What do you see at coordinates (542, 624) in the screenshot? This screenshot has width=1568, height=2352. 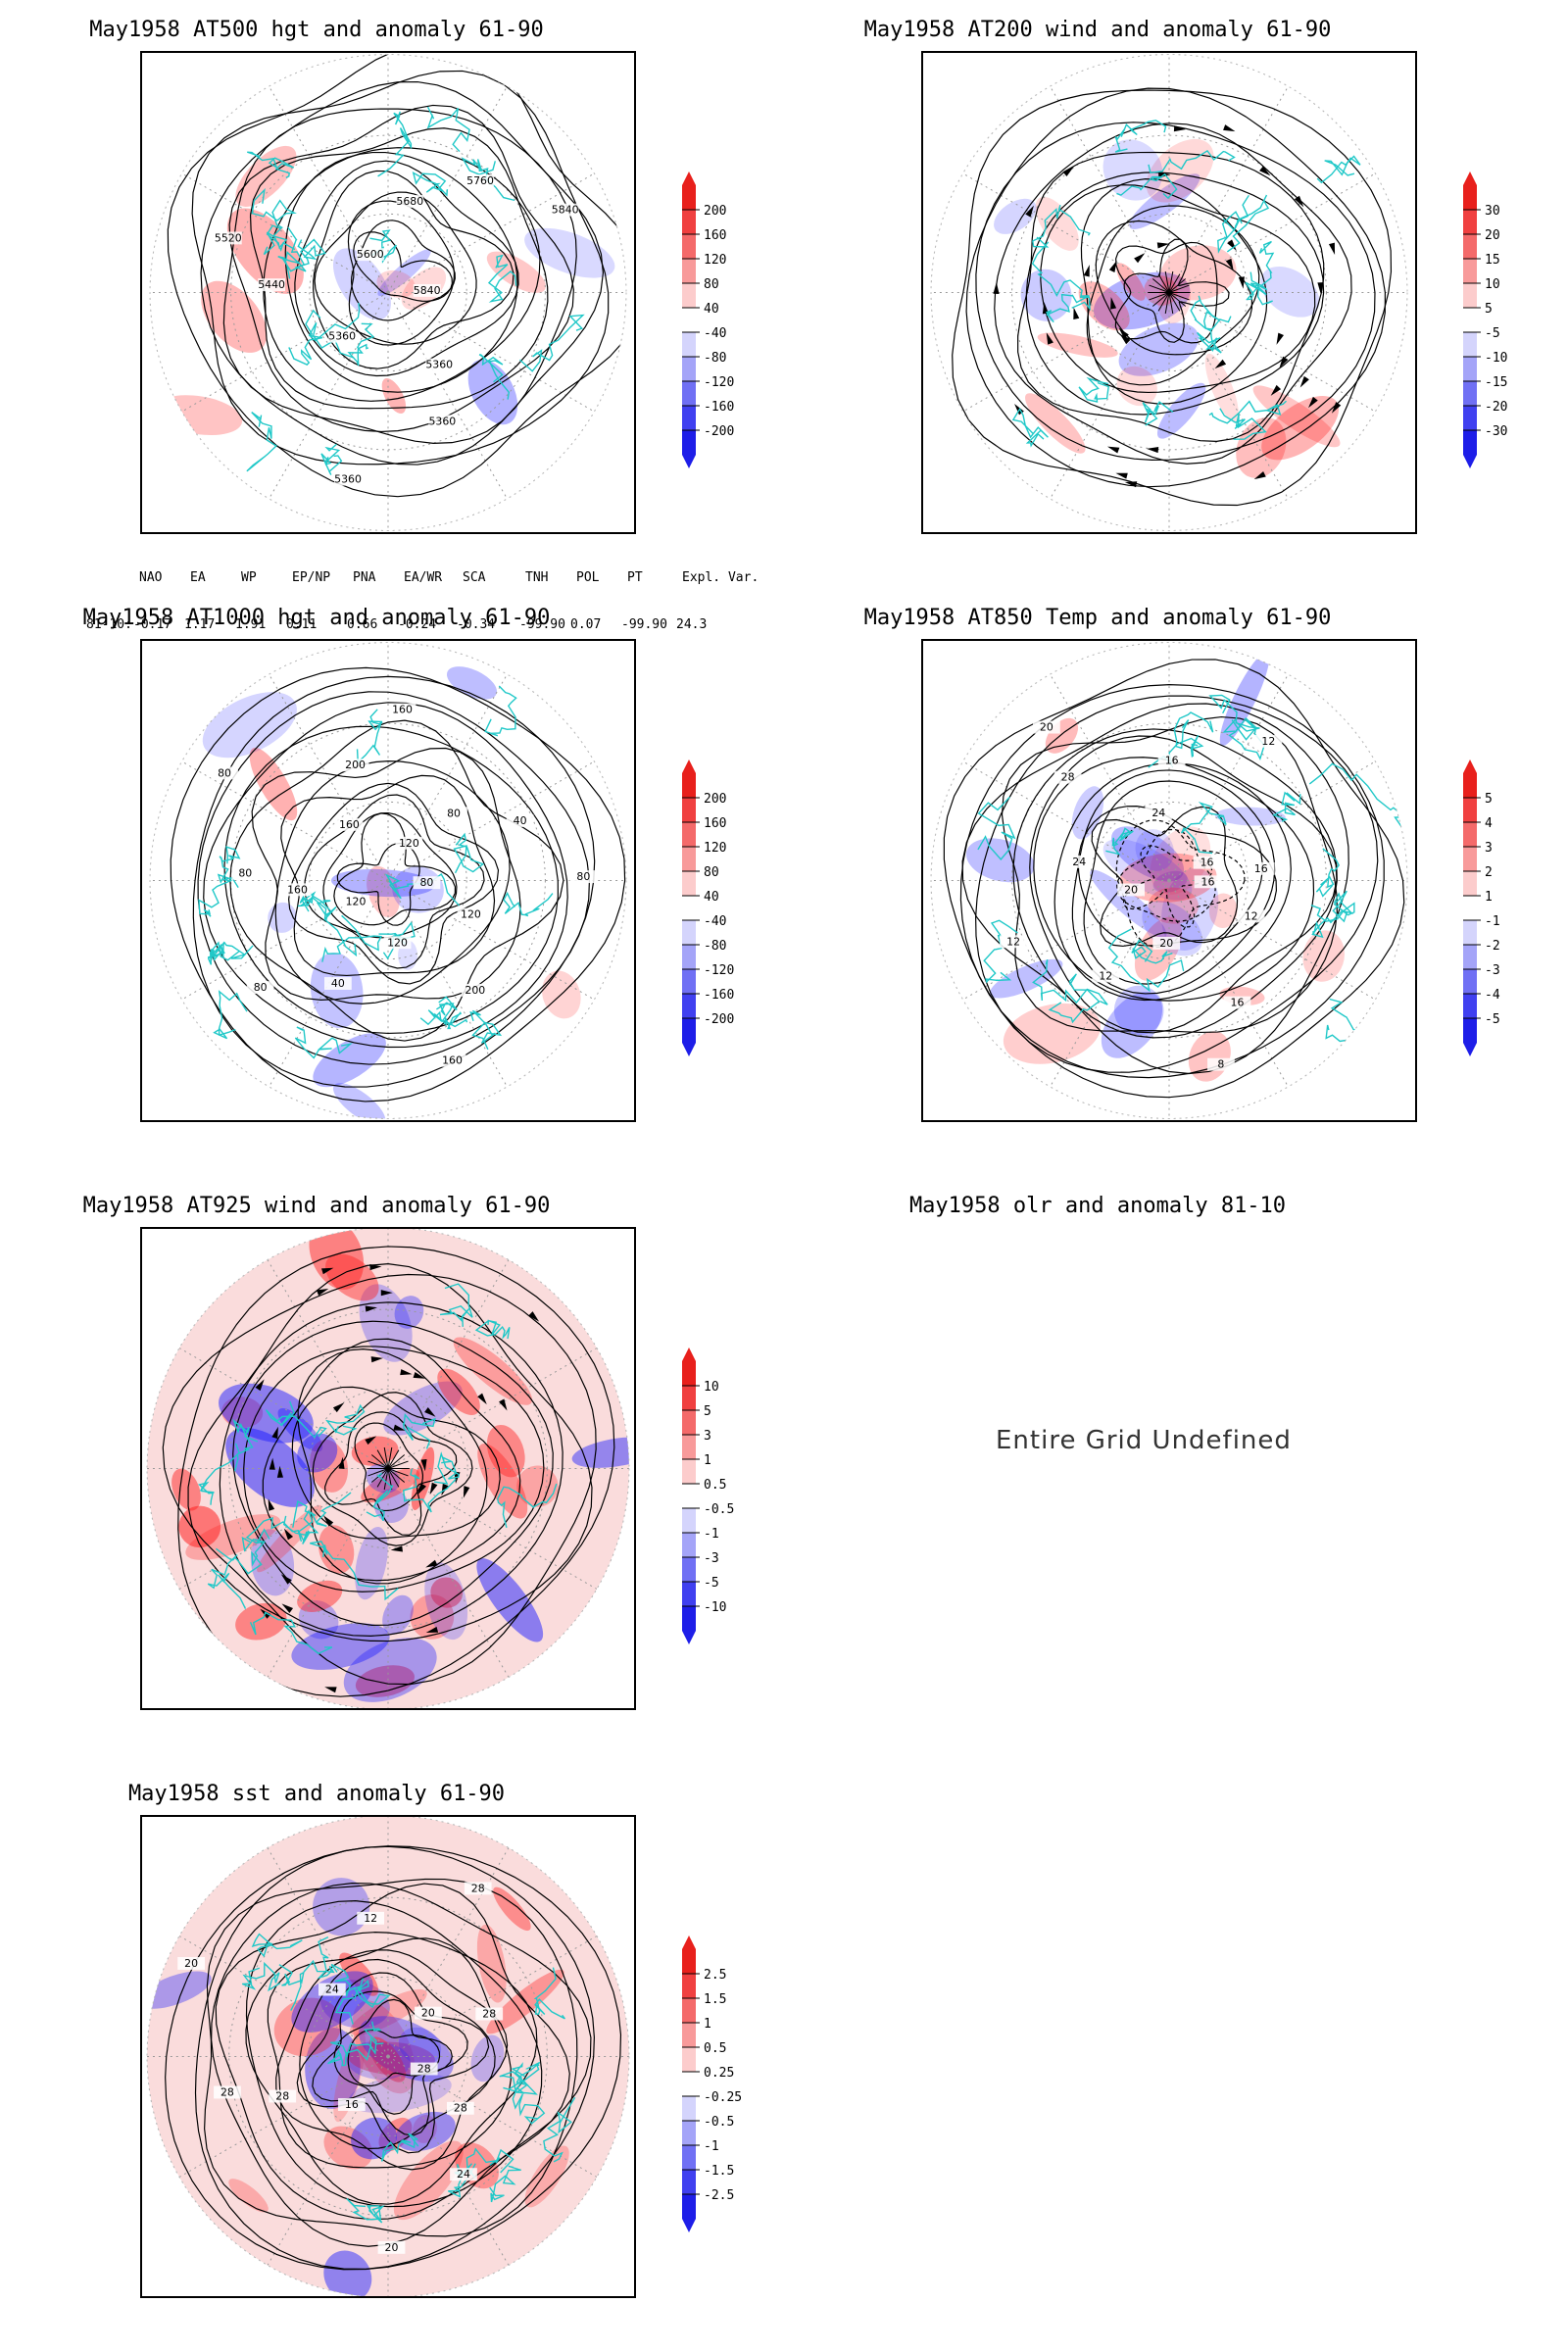 I see `index-value: -99.90` at bounding box center [542, 624].